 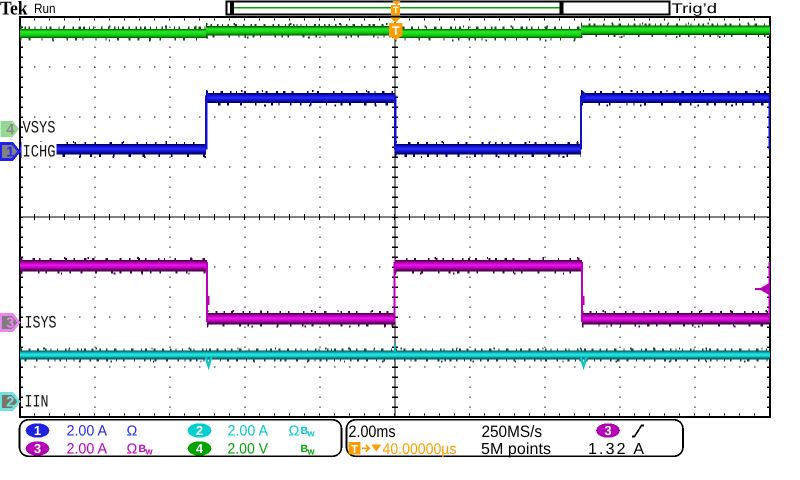 I want to click on svg-text: IIN, so click(x=37, y=402).